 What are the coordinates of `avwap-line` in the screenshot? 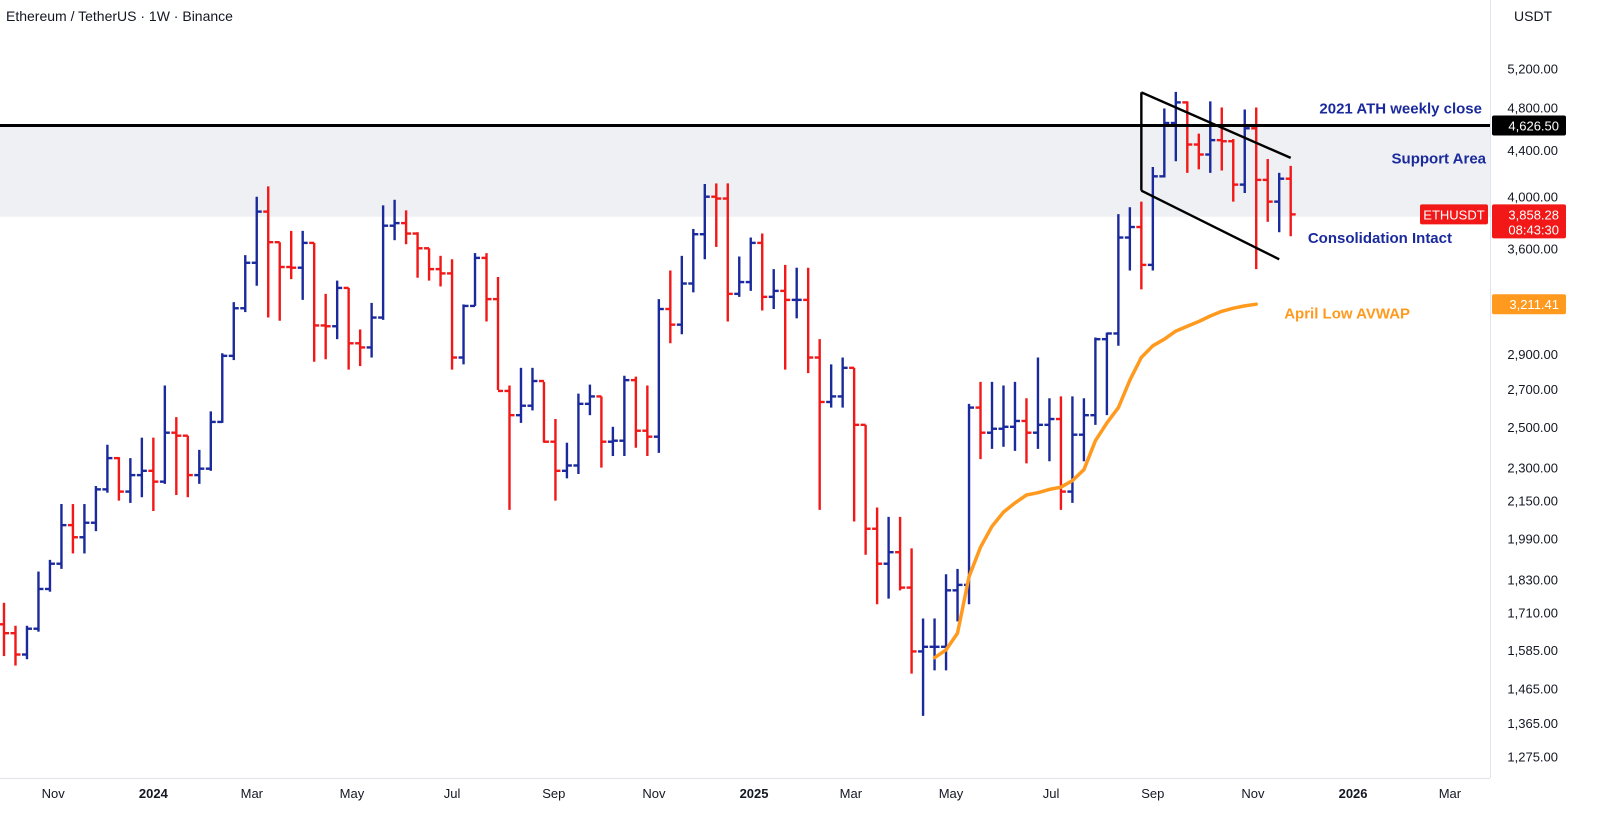 It's located at (1095, 481).